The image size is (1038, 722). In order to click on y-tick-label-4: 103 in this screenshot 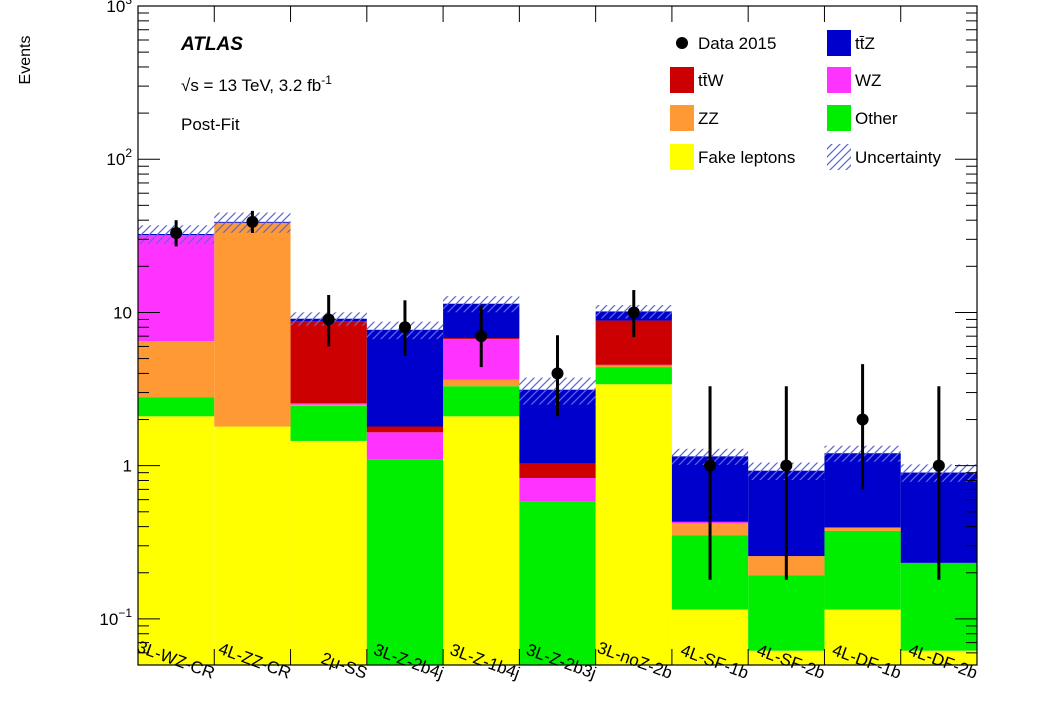, I will do `click(119, 8)`.